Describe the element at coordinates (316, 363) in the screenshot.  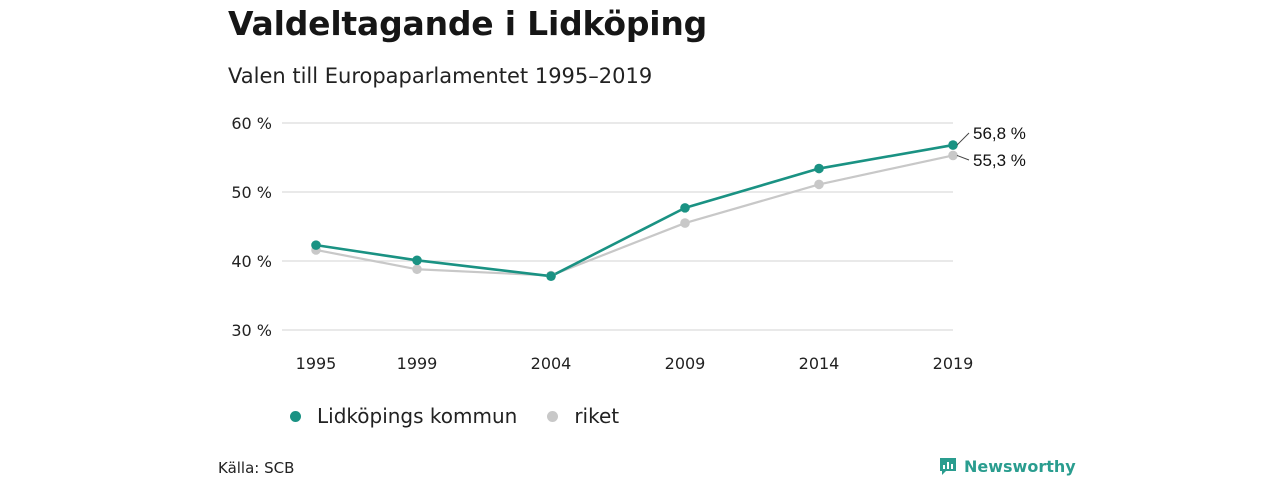
I see `x-tick-label: 1995` at that location.